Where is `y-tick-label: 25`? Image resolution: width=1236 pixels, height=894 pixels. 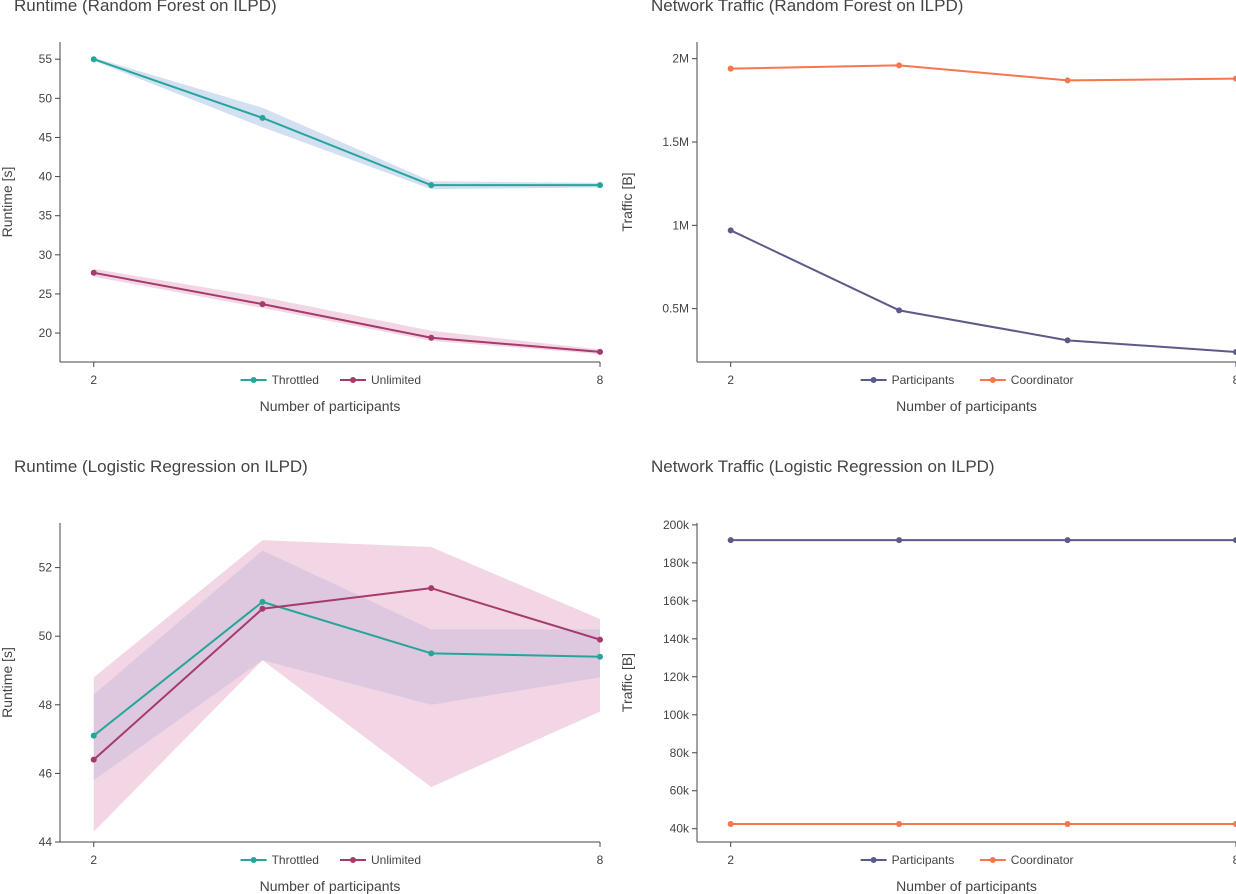 y-tick-label: 25 is located at coordinates (46, 294).